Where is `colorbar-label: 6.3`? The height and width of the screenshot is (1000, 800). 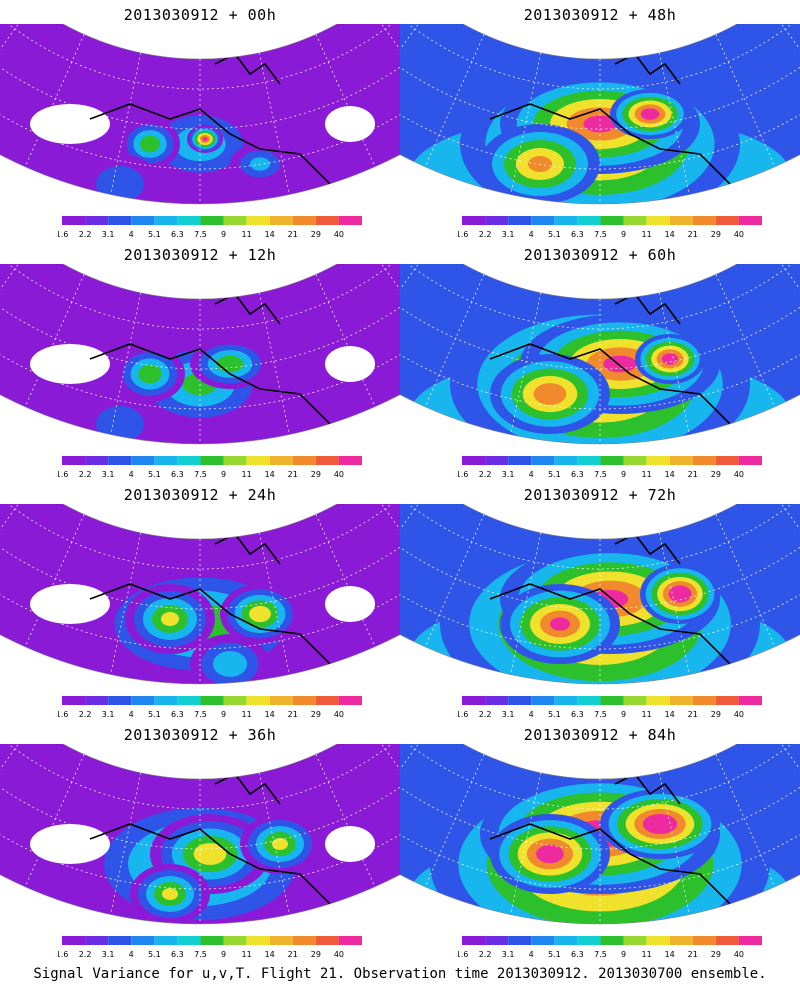 colorbar-label: 6.3 is located at coordinates (577, 714).